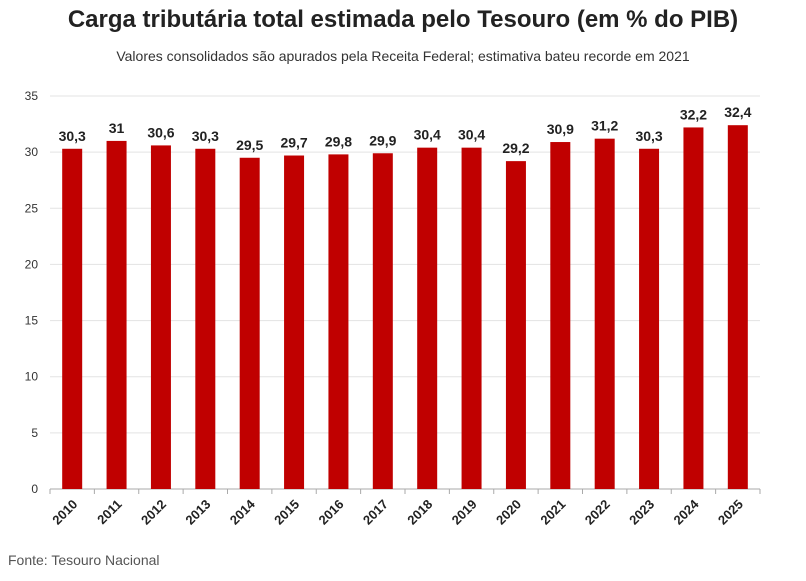 This screenshot has width=806, height=581. I want to click on x-tick-label: 2012, so click(153, 512).